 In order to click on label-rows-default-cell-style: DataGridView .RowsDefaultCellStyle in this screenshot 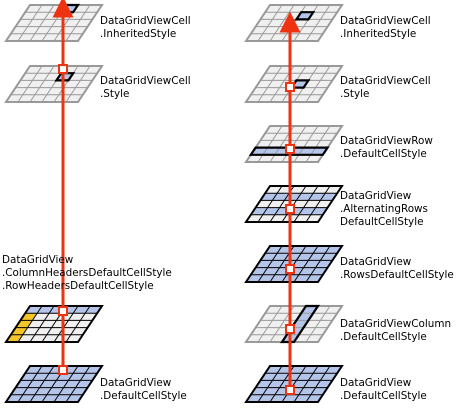, I will do `click(397, 268)`.